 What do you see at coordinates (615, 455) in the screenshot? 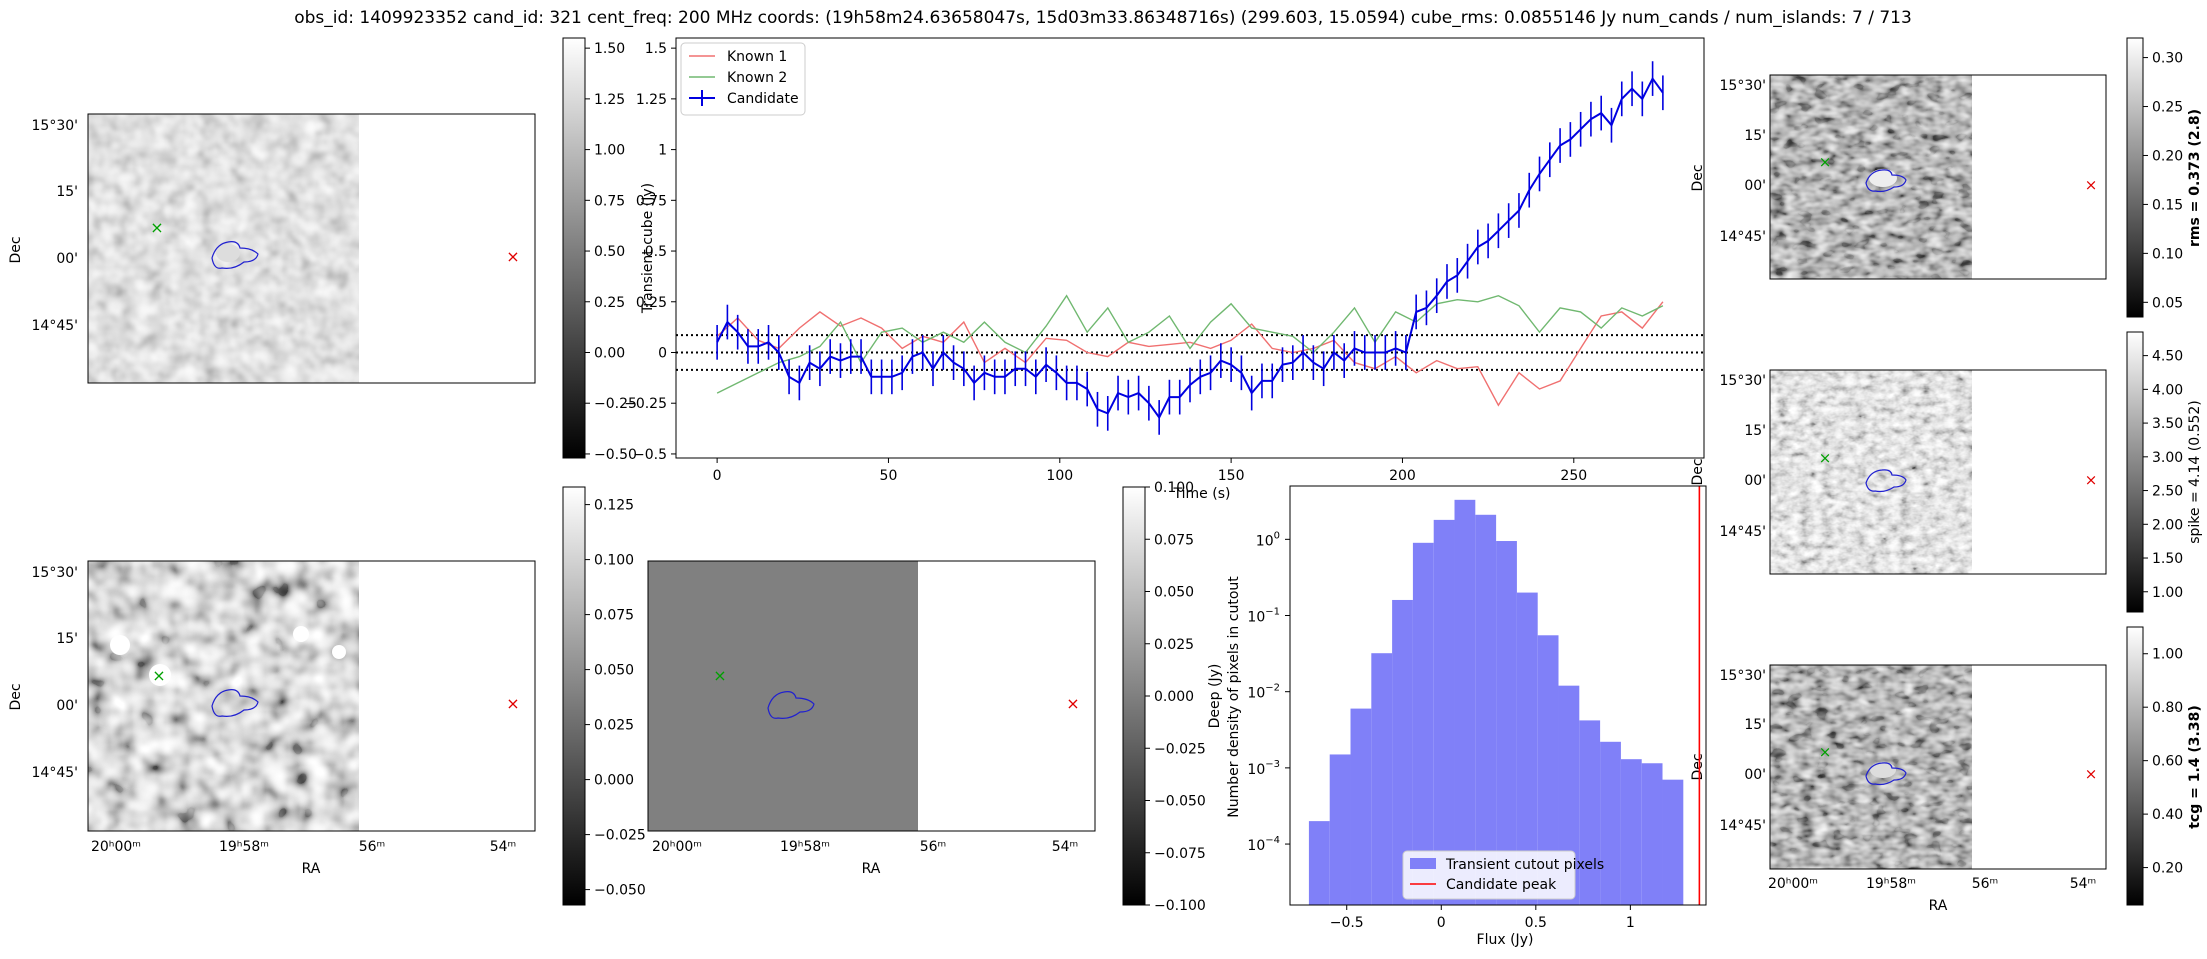
I see `colorbar-tick-label: −0.50` at bounding box center [615, 455].